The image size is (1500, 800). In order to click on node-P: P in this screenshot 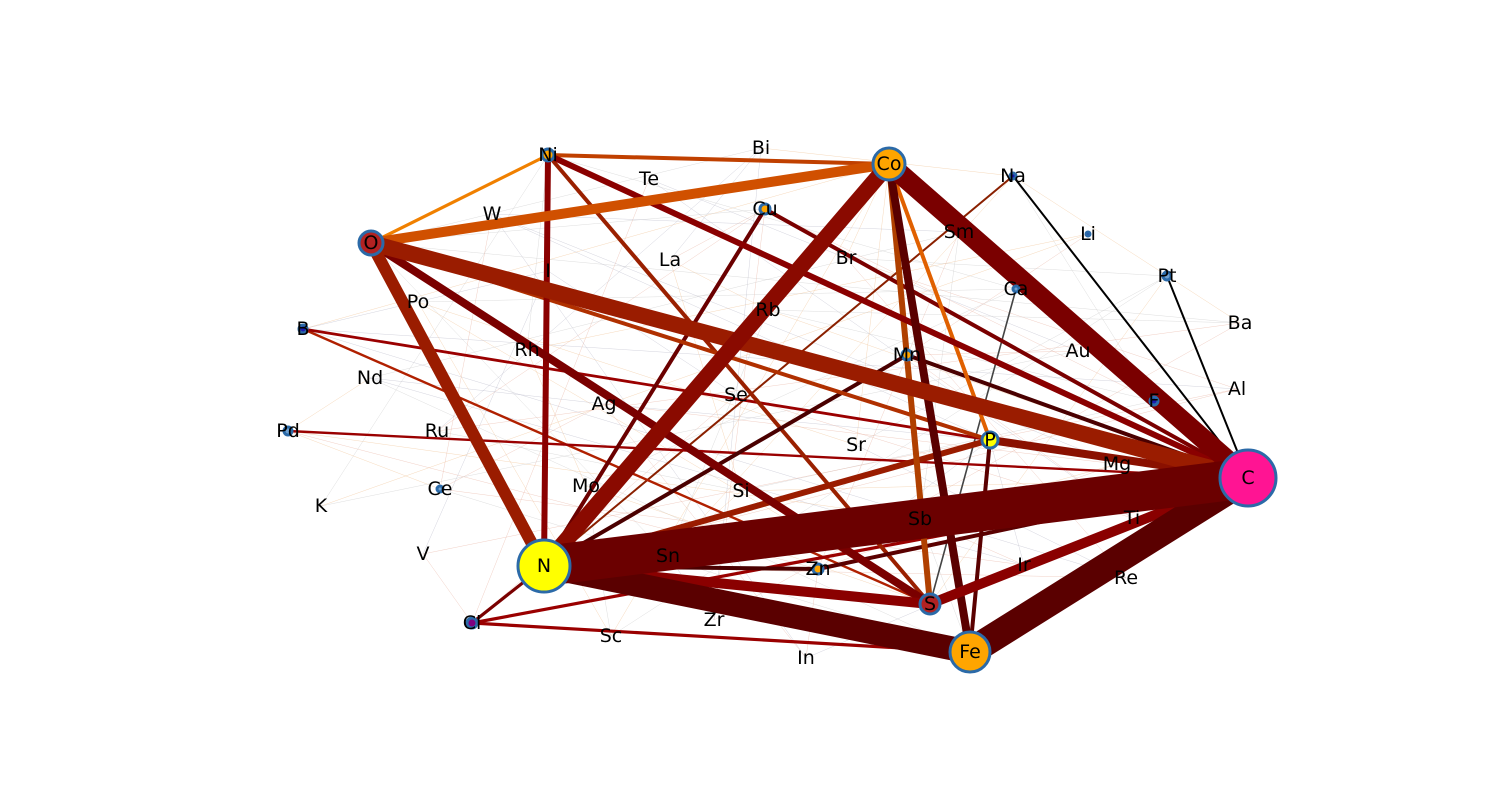, I will do `click(990, 440)`.